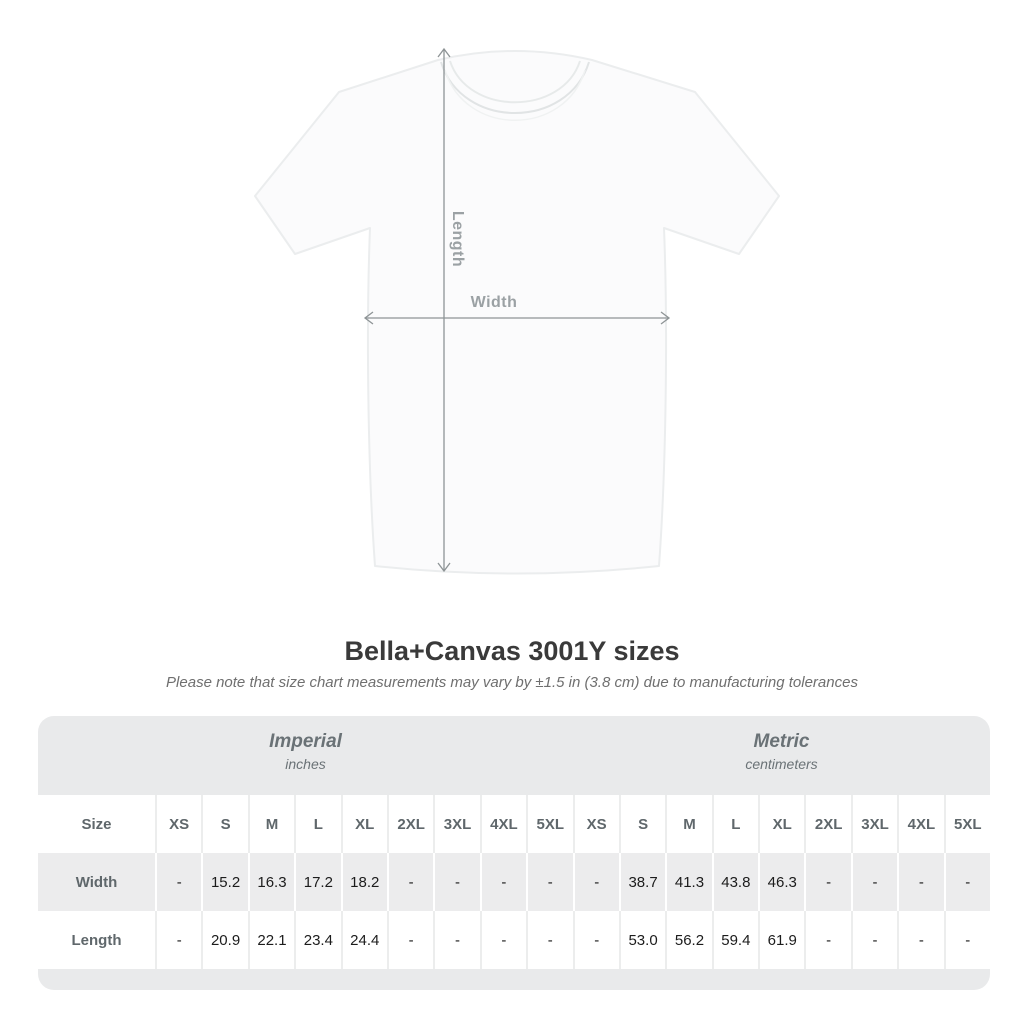  I want to click on width-arrow, so click(517, 318).